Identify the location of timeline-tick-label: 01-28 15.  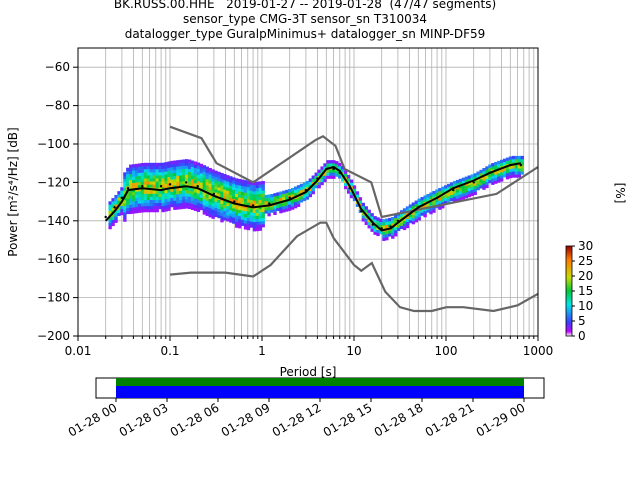
(348, 419).